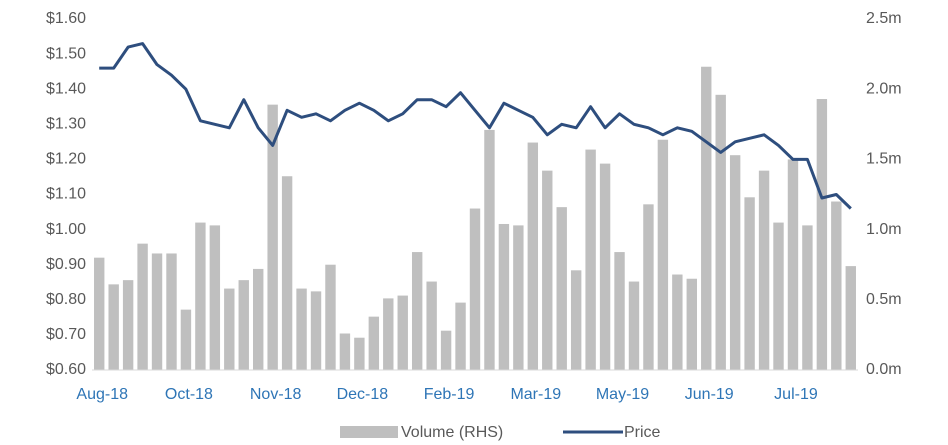 The image size is (948, 445). I want to click on y-tick-label: $1.30, so click(66, 124).